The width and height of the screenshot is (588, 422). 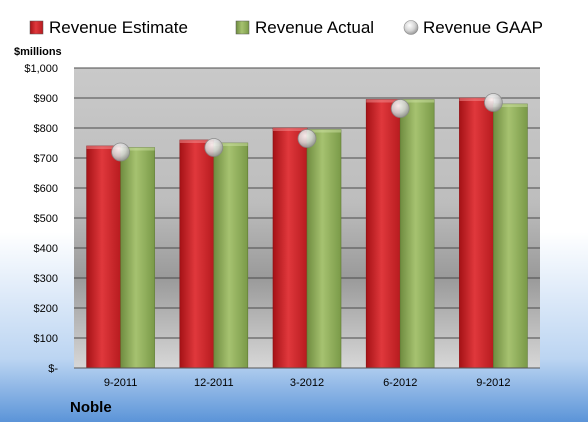 I want to click on legend-label: Revenue Actual, so click(x=314, y=27).